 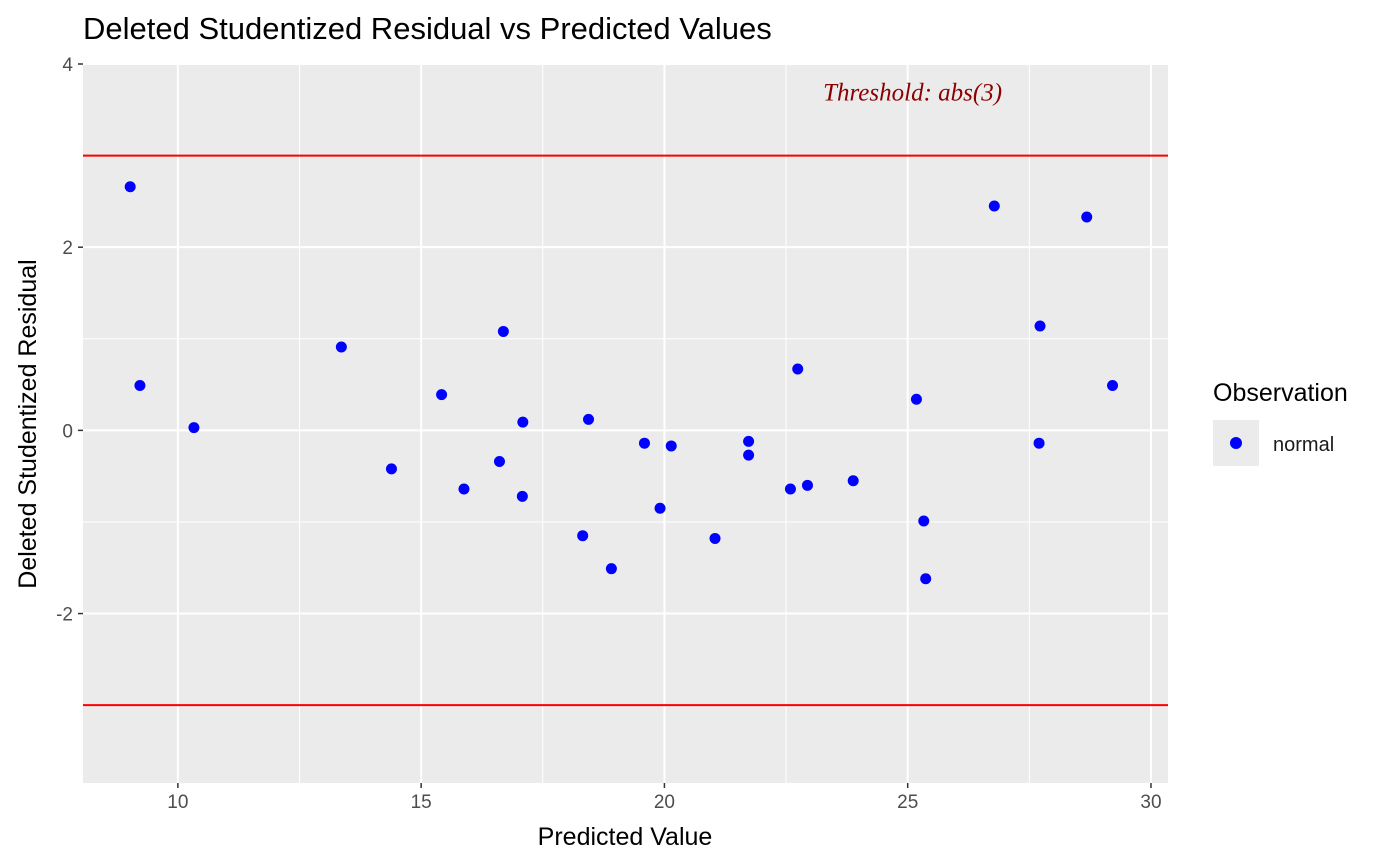 What do you see at coordinates (421, 802) in the screenshot?
I see `x-tick-label: 15` at bounding box center [421, 802].